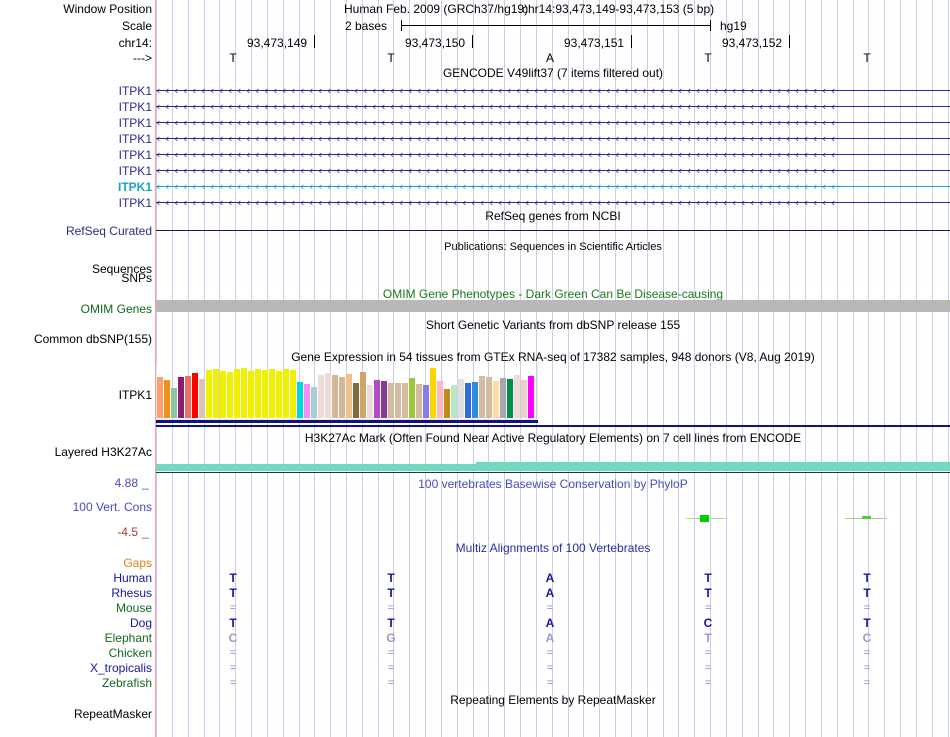  I want to click on omim-label: OMIM Genes, so click(116, 309).